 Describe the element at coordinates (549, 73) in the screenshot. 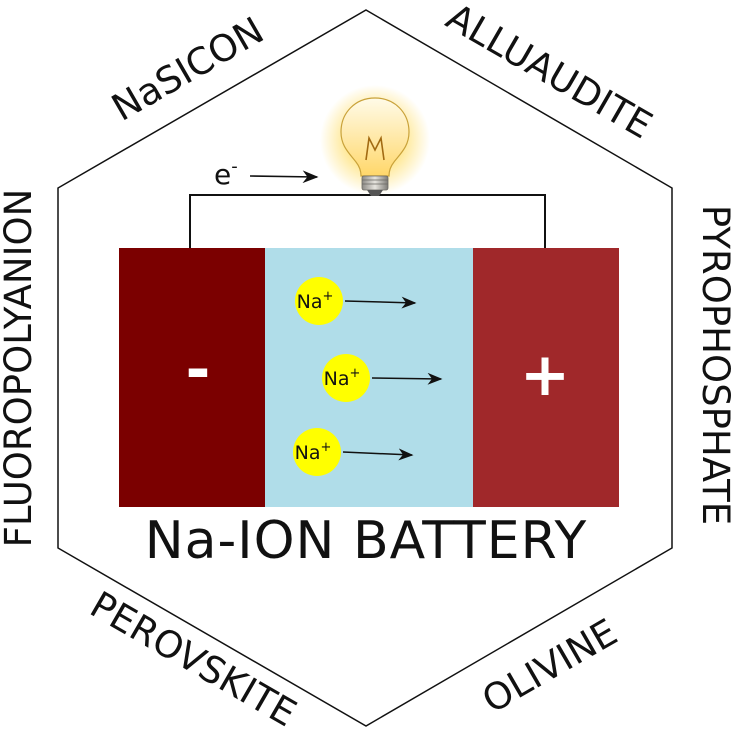

I see `label-alluaudite: ALLUAUDITE` at that location.